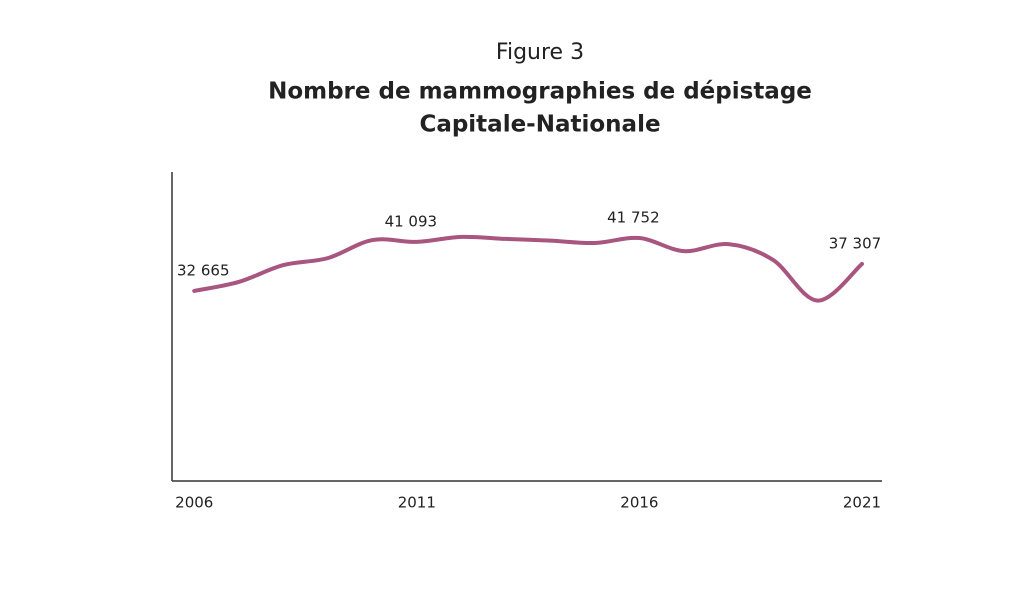 The height and width of the screenshot is (592, 1017). What do you see at coordinates (411, 221) in the screenshot?
I see `data-label: 41 093` at bounding box center [411, 221].